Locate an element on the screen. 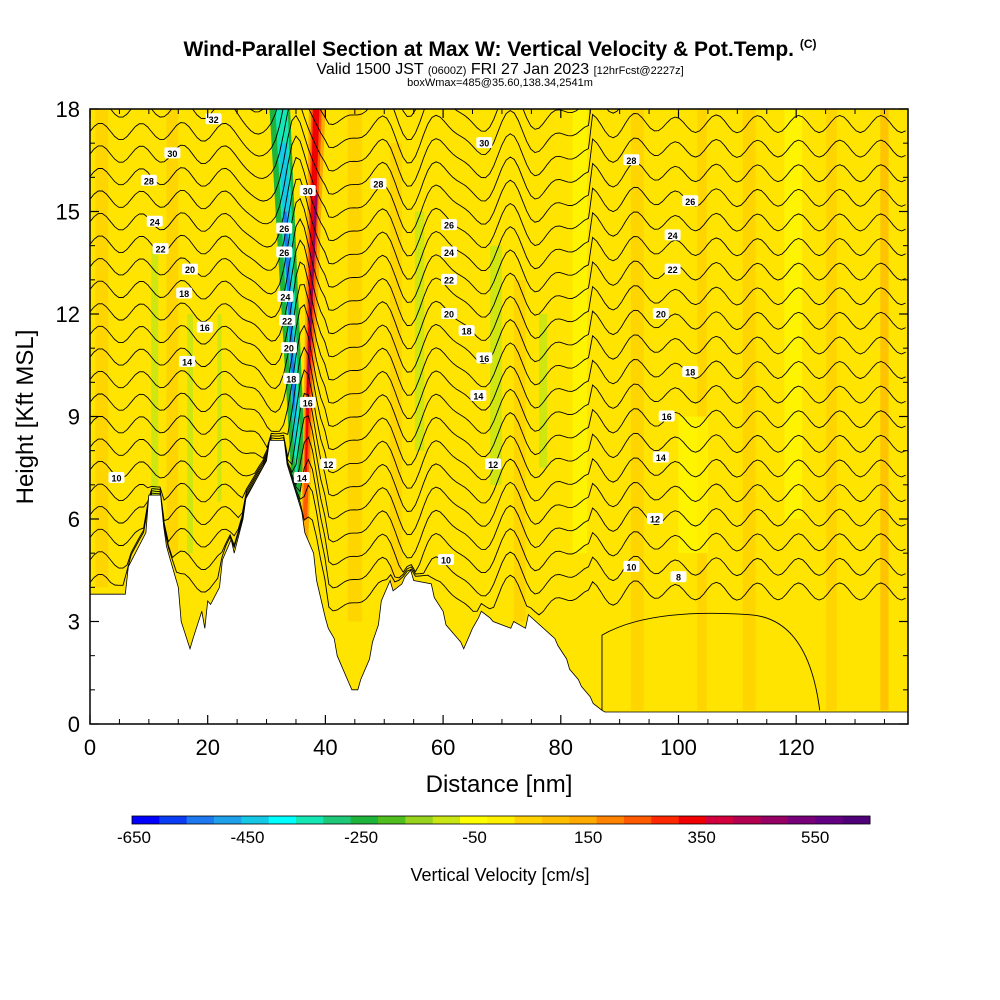 This screenshot has height=1000, width=1000. contour-label-text: 8 is located at coordinates (678, 578).